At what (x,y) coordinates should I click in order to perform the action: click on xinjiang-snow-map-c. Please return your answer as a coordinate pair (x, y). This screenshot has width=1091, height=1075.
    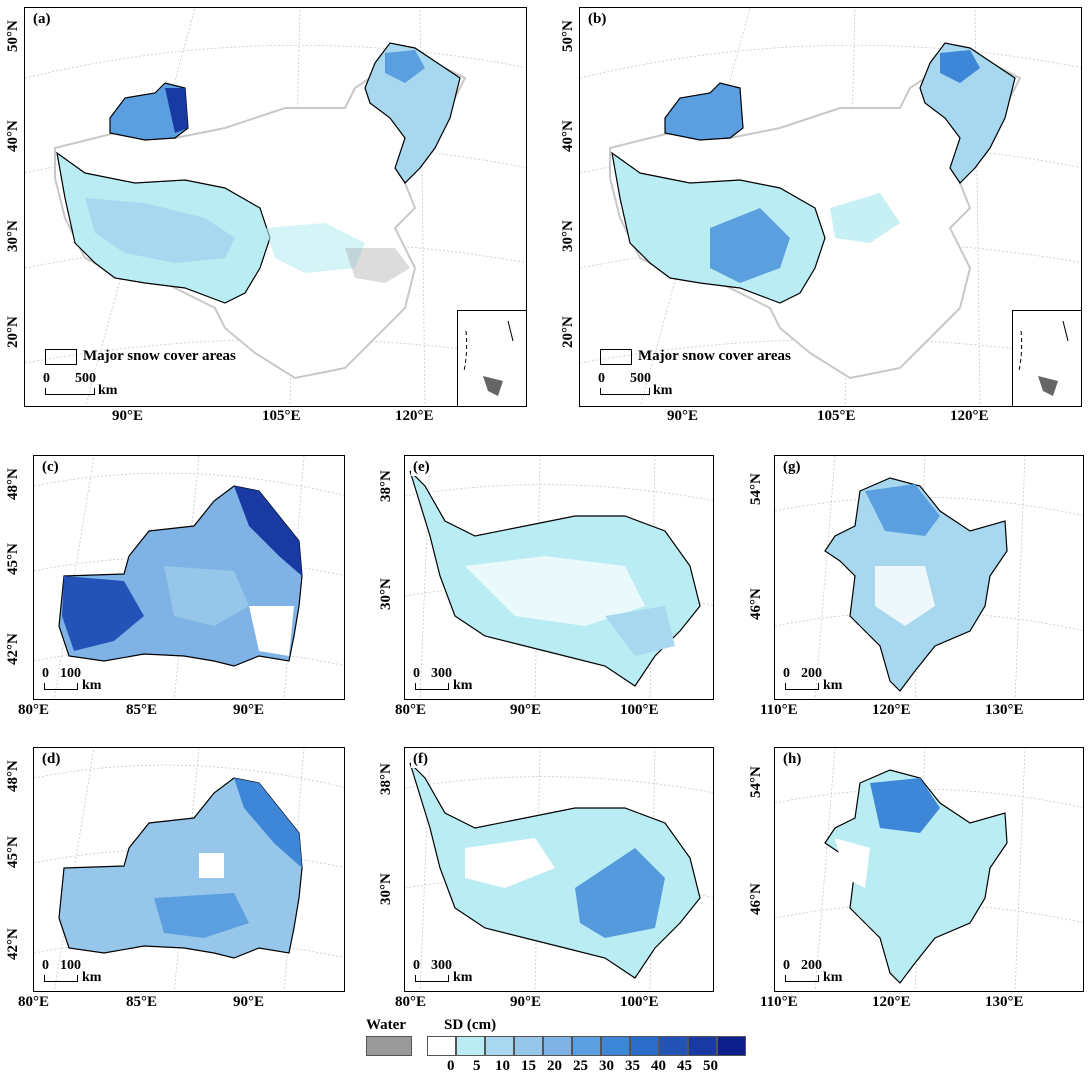
    Looking at the image, I should click on (189, 577).